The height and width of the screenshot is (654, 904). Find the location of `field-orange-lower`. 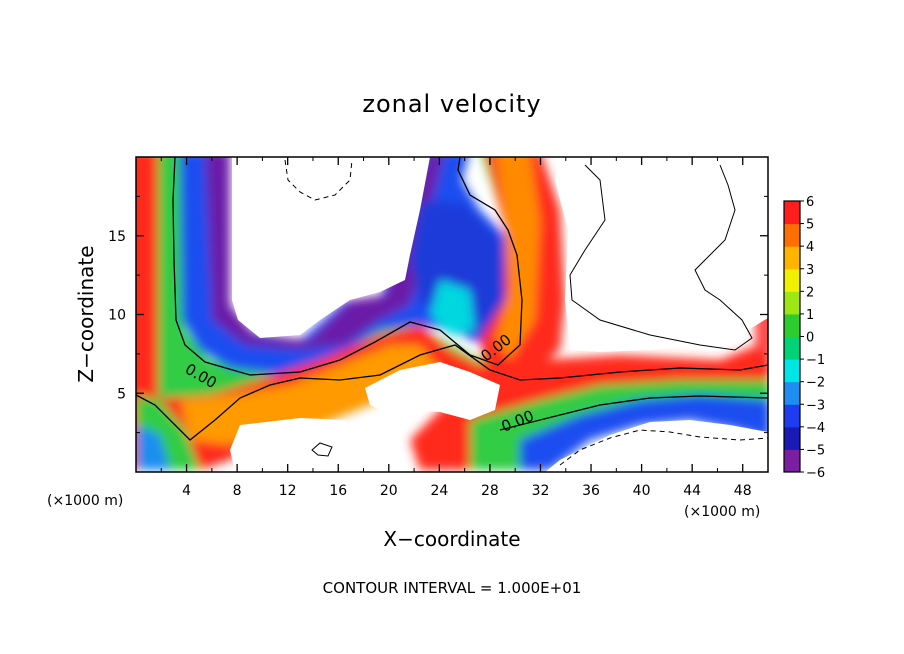

field-orange-lower is located at coordinates (310, 395).